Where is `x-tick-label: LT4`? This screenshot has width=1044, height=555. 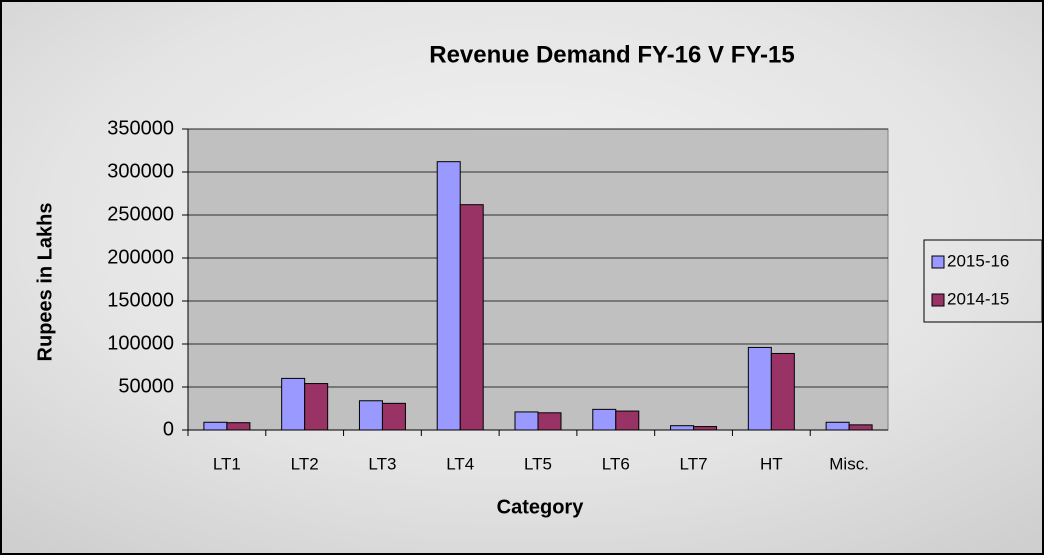
x-tick-label: LT4 is located at coordinates (460, 463).